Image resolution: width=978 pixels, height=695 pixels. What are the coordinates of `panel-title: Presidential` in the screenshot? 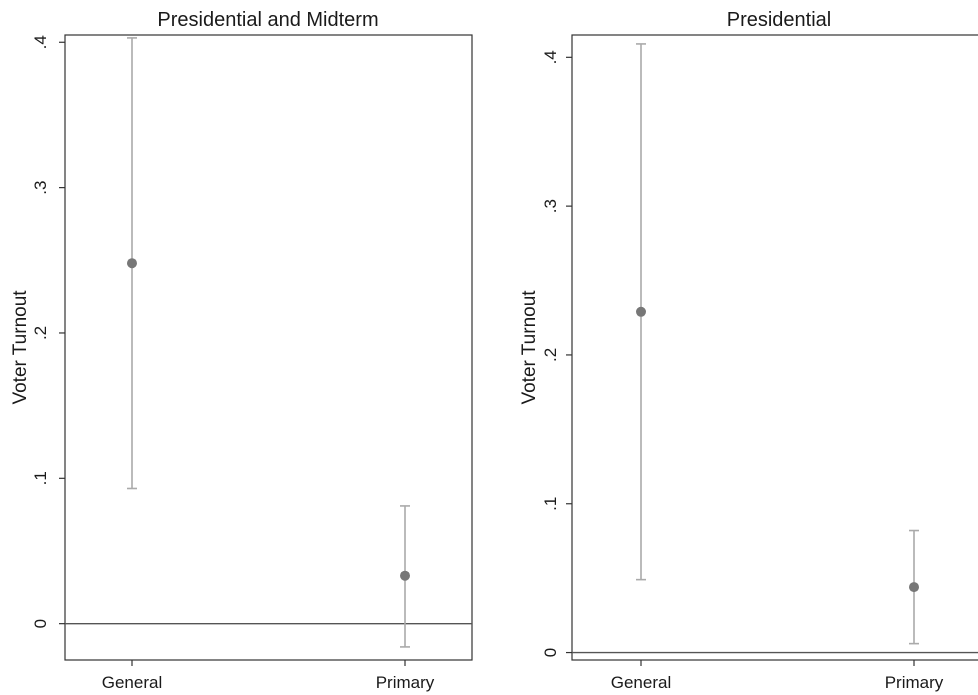 It's located at (779, 20).